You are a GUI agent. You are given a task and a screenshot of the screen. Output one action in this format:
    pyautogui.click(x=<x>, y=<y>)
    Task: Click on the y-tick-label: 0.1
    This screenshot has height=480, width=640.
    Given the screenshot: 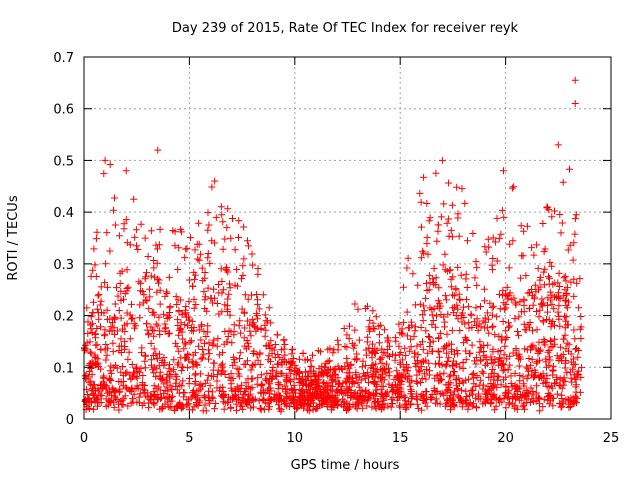 What is the action you would take?
    pyautogui.click(x=63, y=368)
    